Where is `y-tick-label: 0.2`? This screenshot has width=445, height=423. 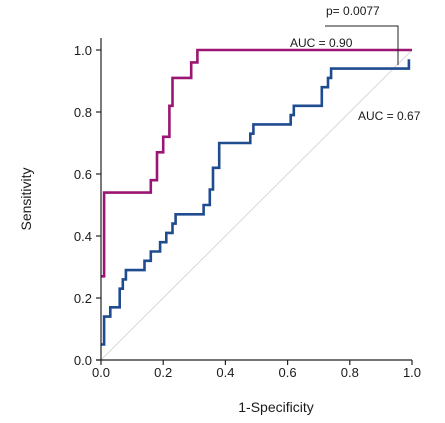 y-tick-label: 0.2 is located at coordinates (83, 298).